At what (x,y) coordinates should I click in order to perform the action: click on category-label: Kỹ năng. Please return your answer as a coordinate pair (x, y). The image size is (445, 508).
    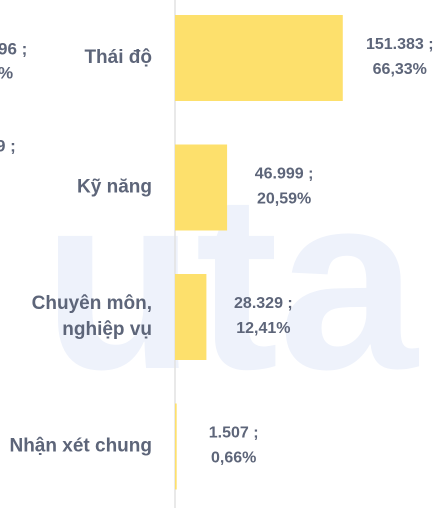
    Looking at the image, I should click on (114, 187).